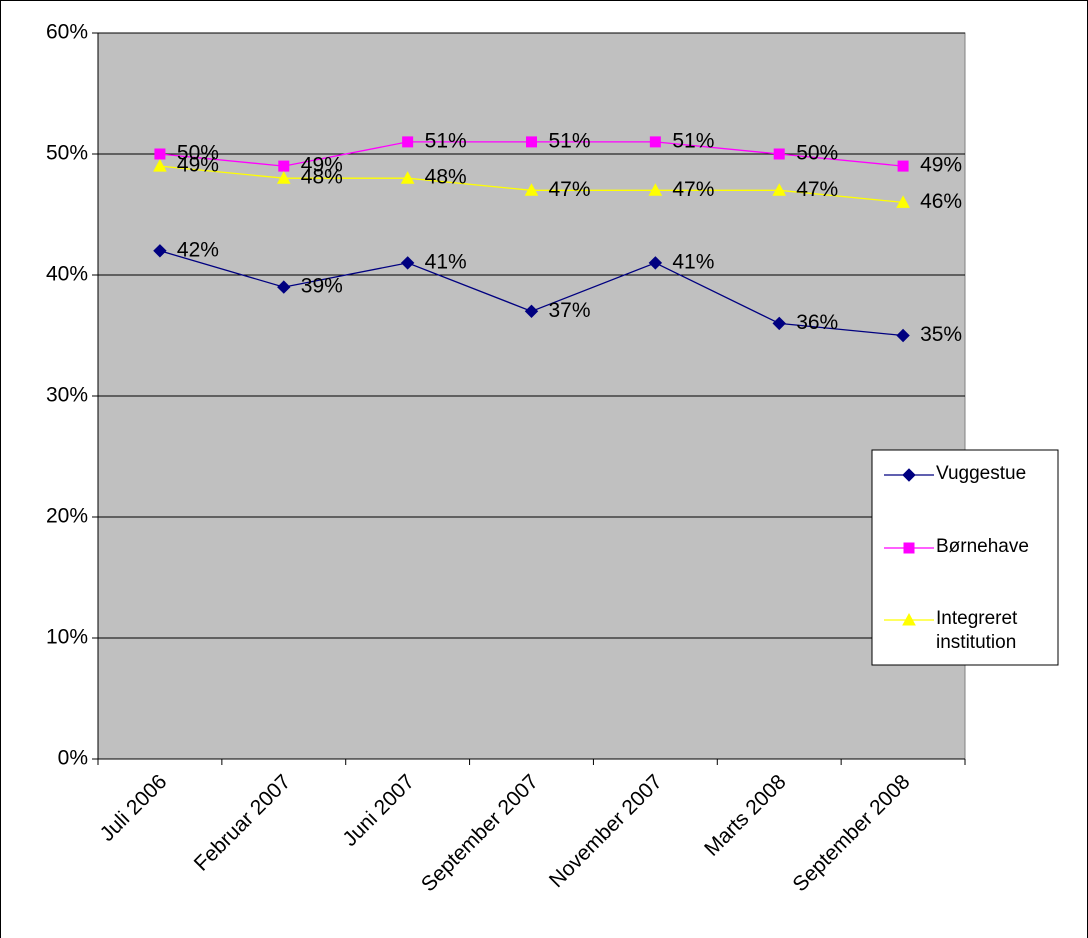 The width and height of the screenshot is (1088, 938). I want to click on legend-entry: Vuggestue, so click(981, 473).